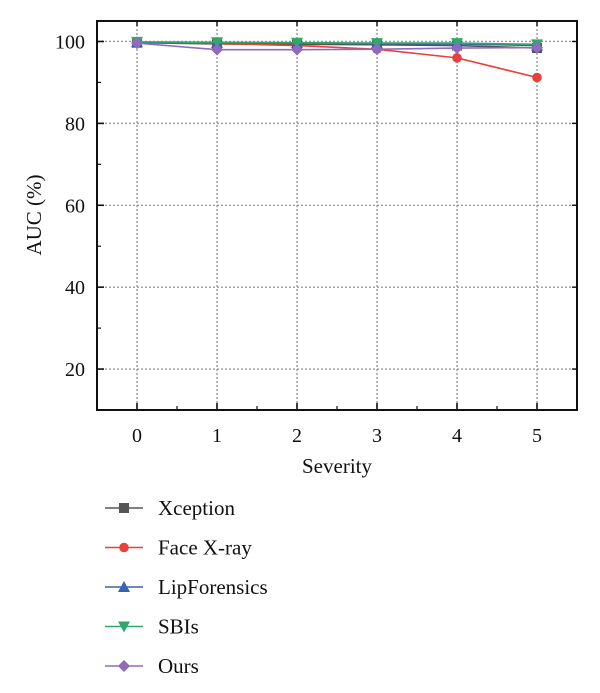  I want to click on x-tick-label: 4, so click(457, 436).